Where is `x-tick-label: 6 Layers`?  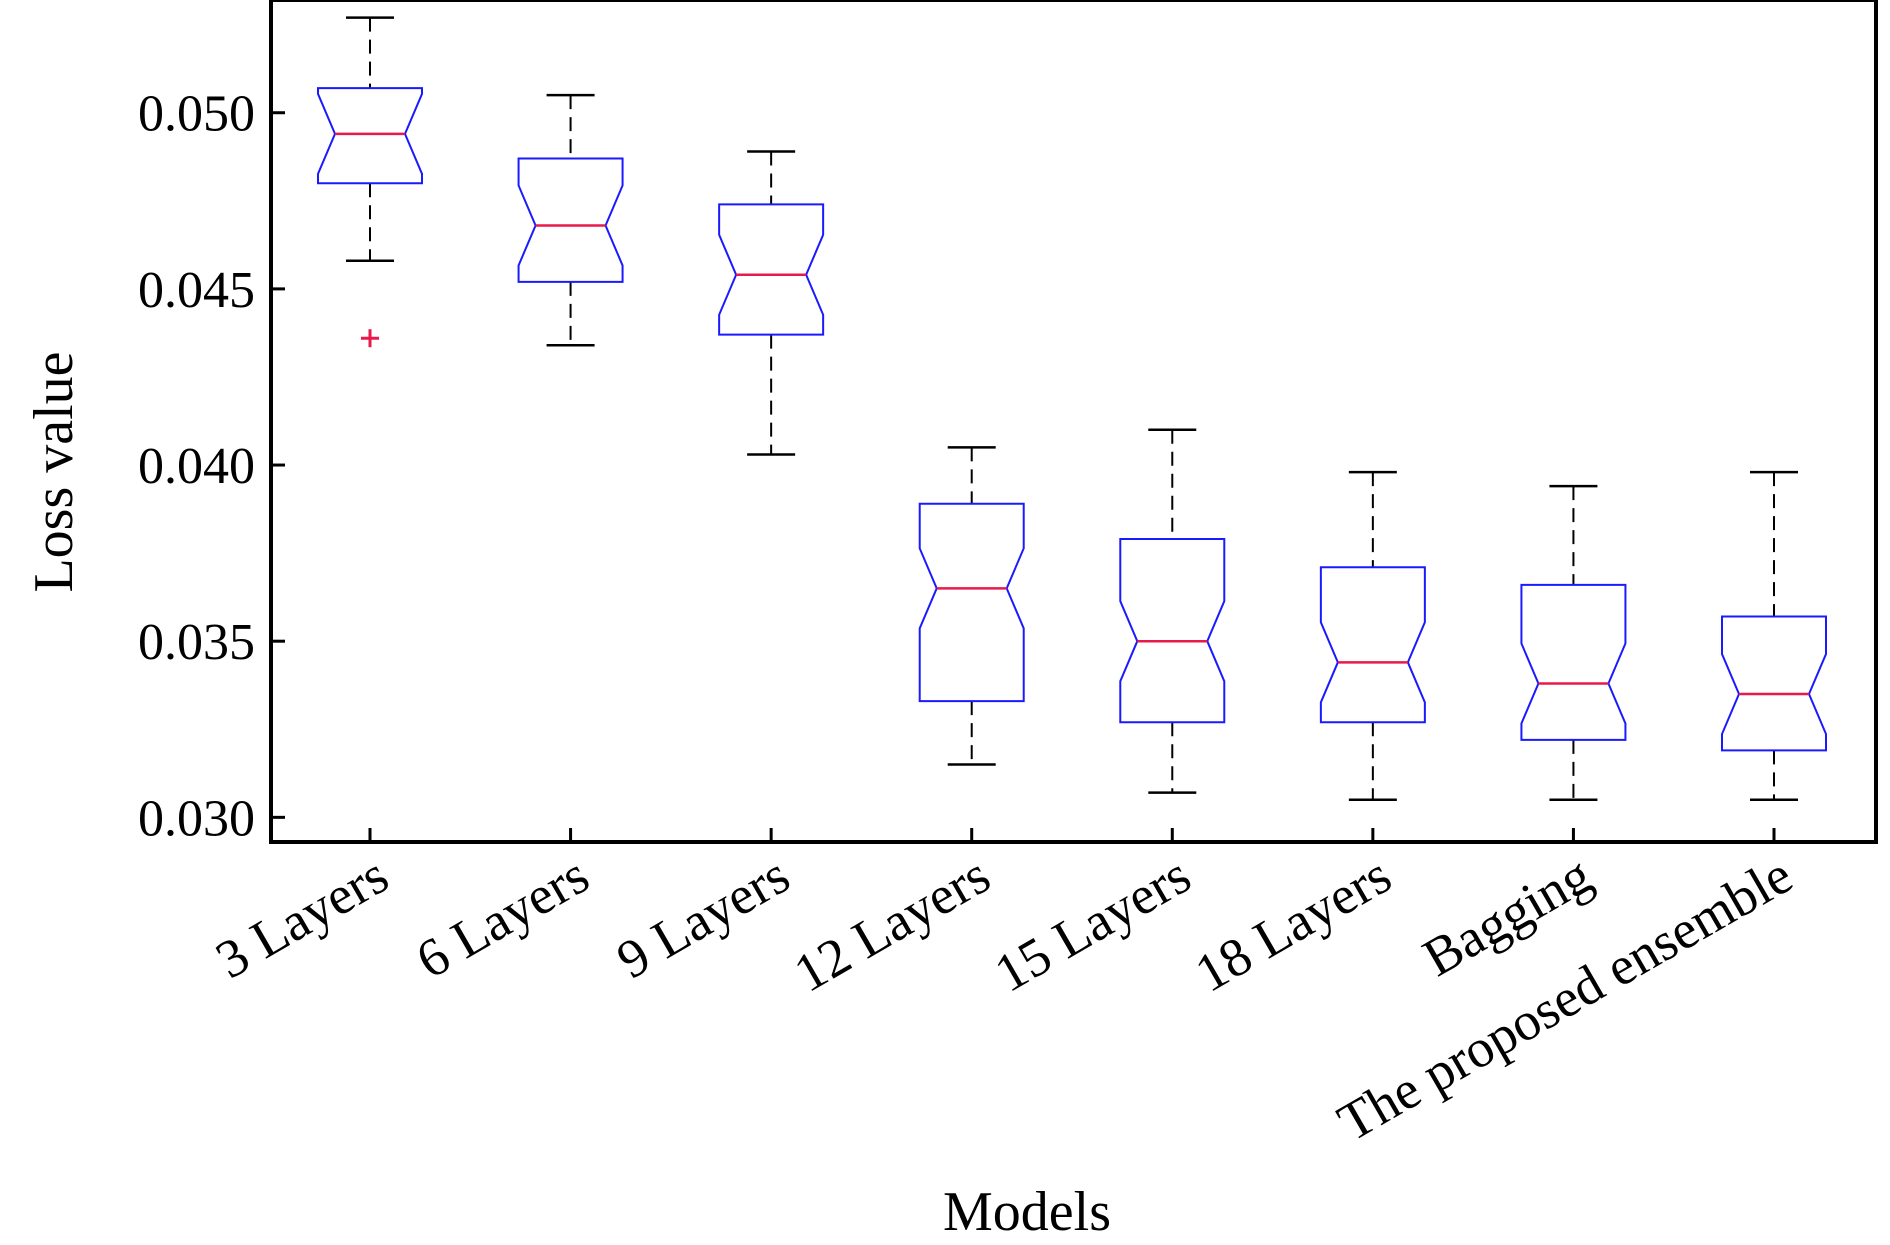
x-tick-label: 6 Layers is located at coordinates (502, 917).